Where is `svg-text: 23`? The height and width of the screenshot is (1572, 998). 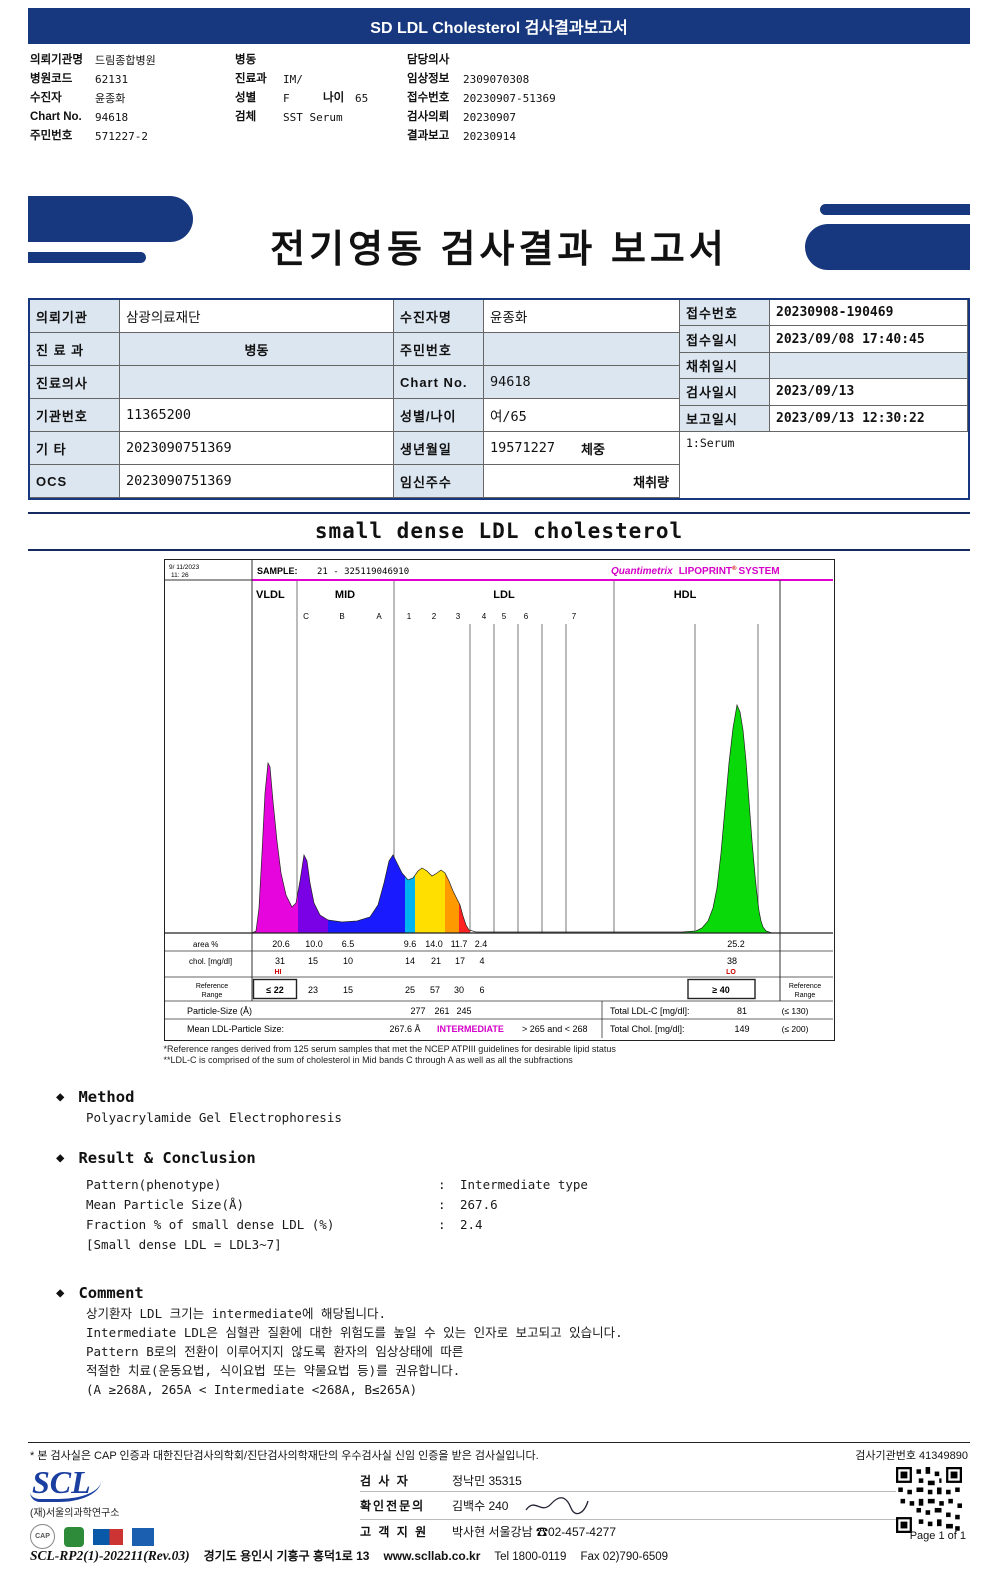 svg-text: 23 is located at coordinates (312, 990).